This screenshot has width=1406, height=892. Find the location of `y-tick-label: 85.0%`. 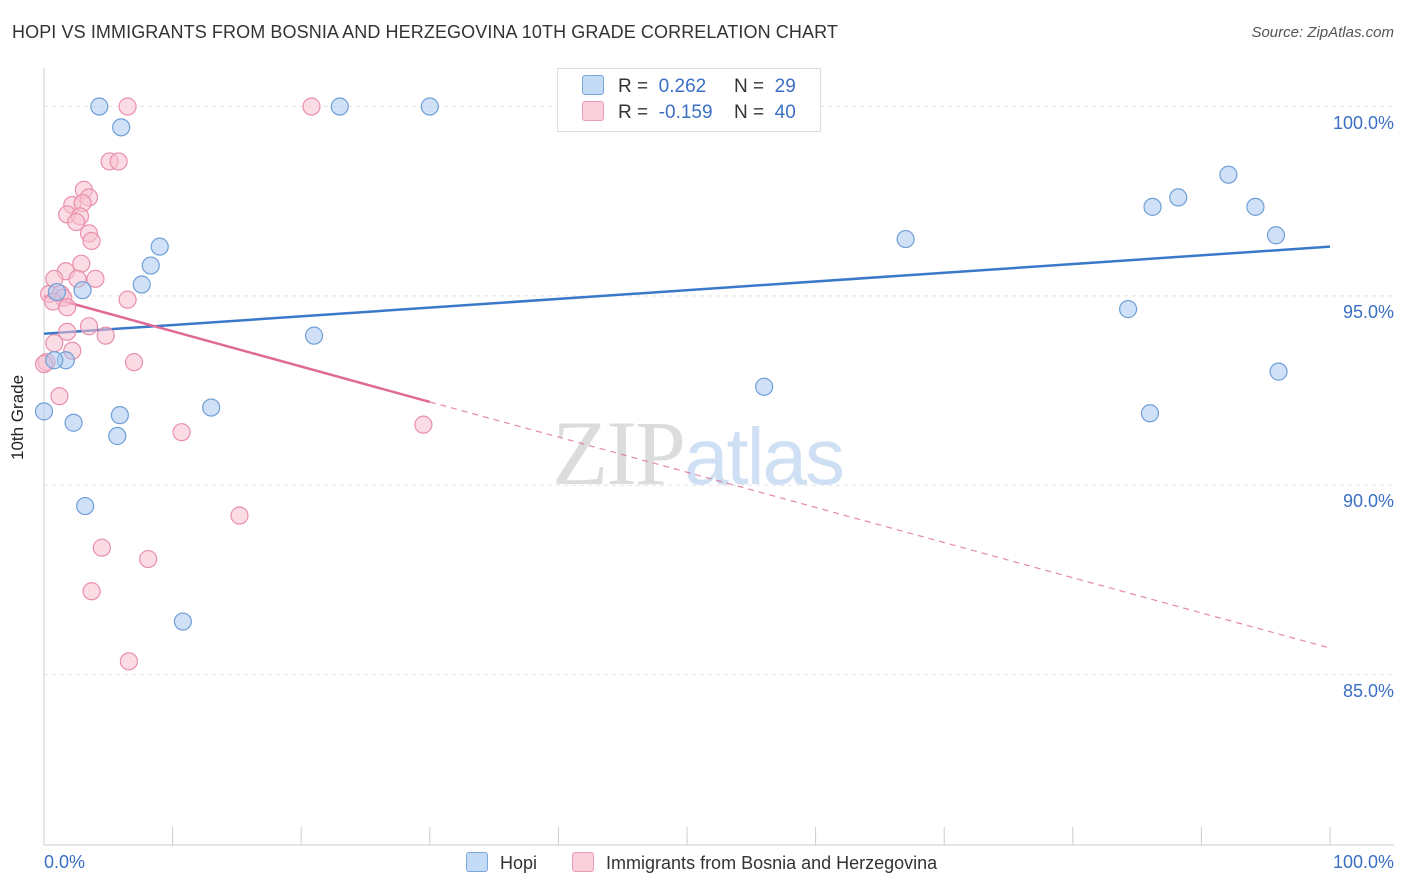

y-tick-label: 85.0% is located at coordinates (1368, 690).